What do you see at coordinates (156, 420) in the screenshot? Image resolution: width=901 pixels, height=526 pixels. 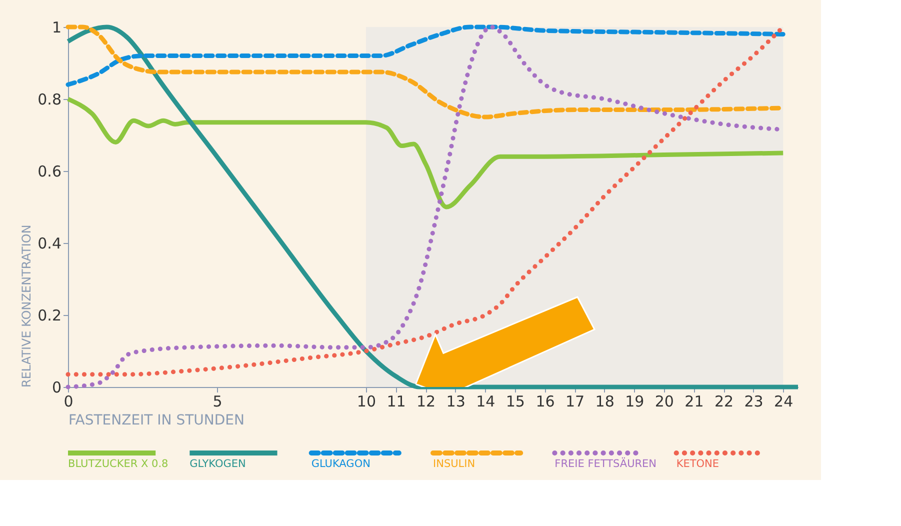 I see `x-axis-title: FASTENZEIT IN STUNDEN` at bounding box center [156, 420].